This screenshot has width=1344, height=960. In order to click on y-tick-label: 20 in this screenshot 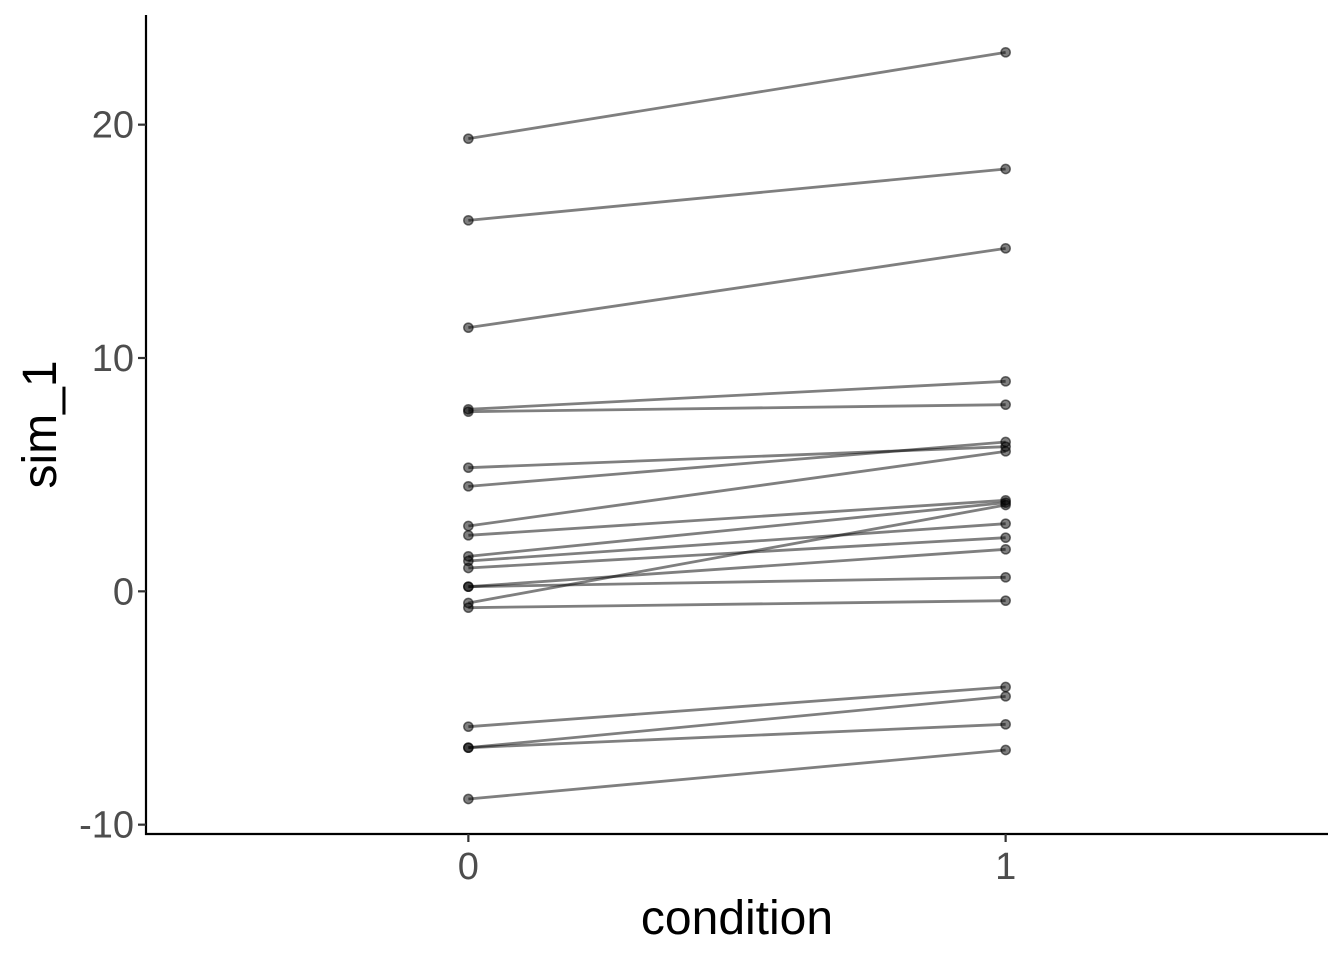, I will do `click(113, 126)`.